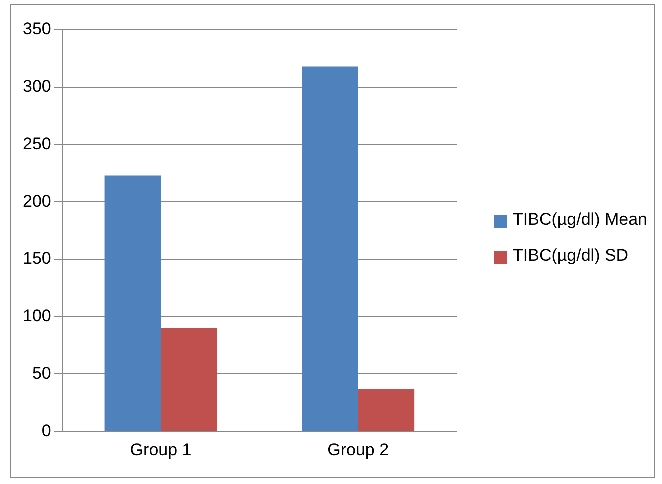  What do you see at coordinates (37, 86) in the screenshot?
I see `y-tick-label: 300` at bounding box center [37, 86].